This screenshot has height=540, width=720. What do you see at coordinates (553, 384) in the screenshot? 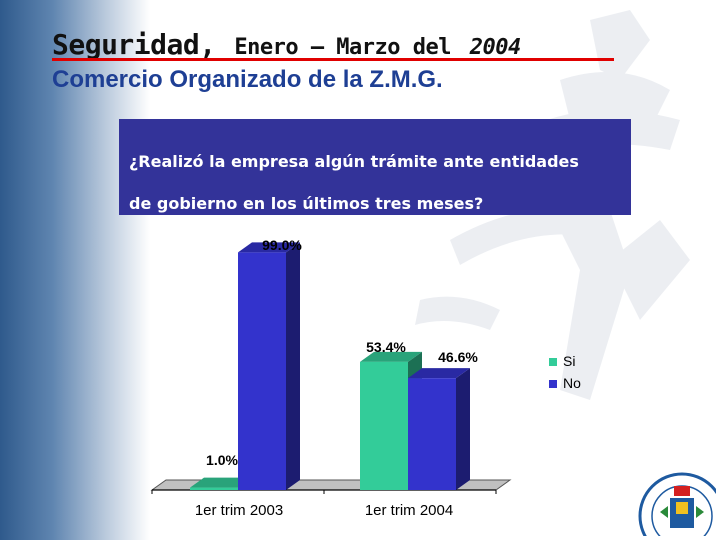
I see `legend-swatch-no` at bounding box center [553, 384].